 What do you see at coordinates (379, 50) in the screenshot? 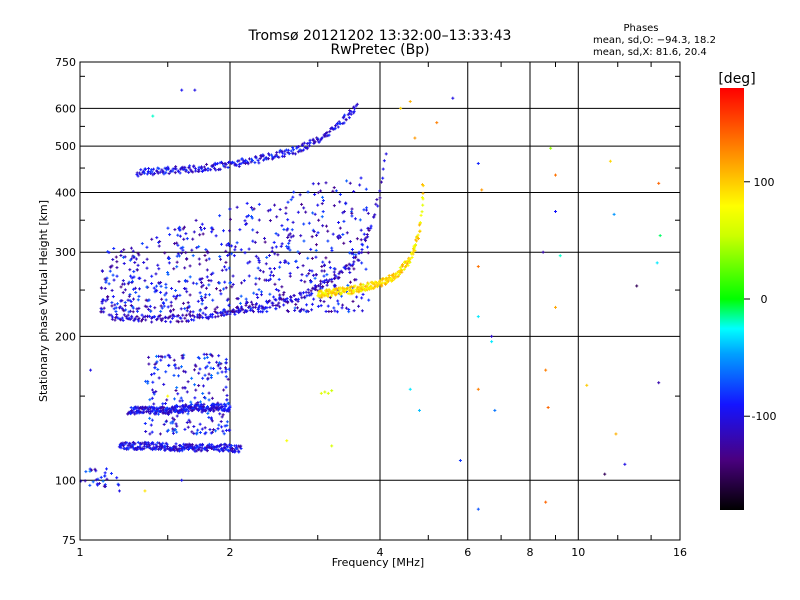
I see `chart-subtitle: RwPretec (Bp)` at bounding box center [379, 50].